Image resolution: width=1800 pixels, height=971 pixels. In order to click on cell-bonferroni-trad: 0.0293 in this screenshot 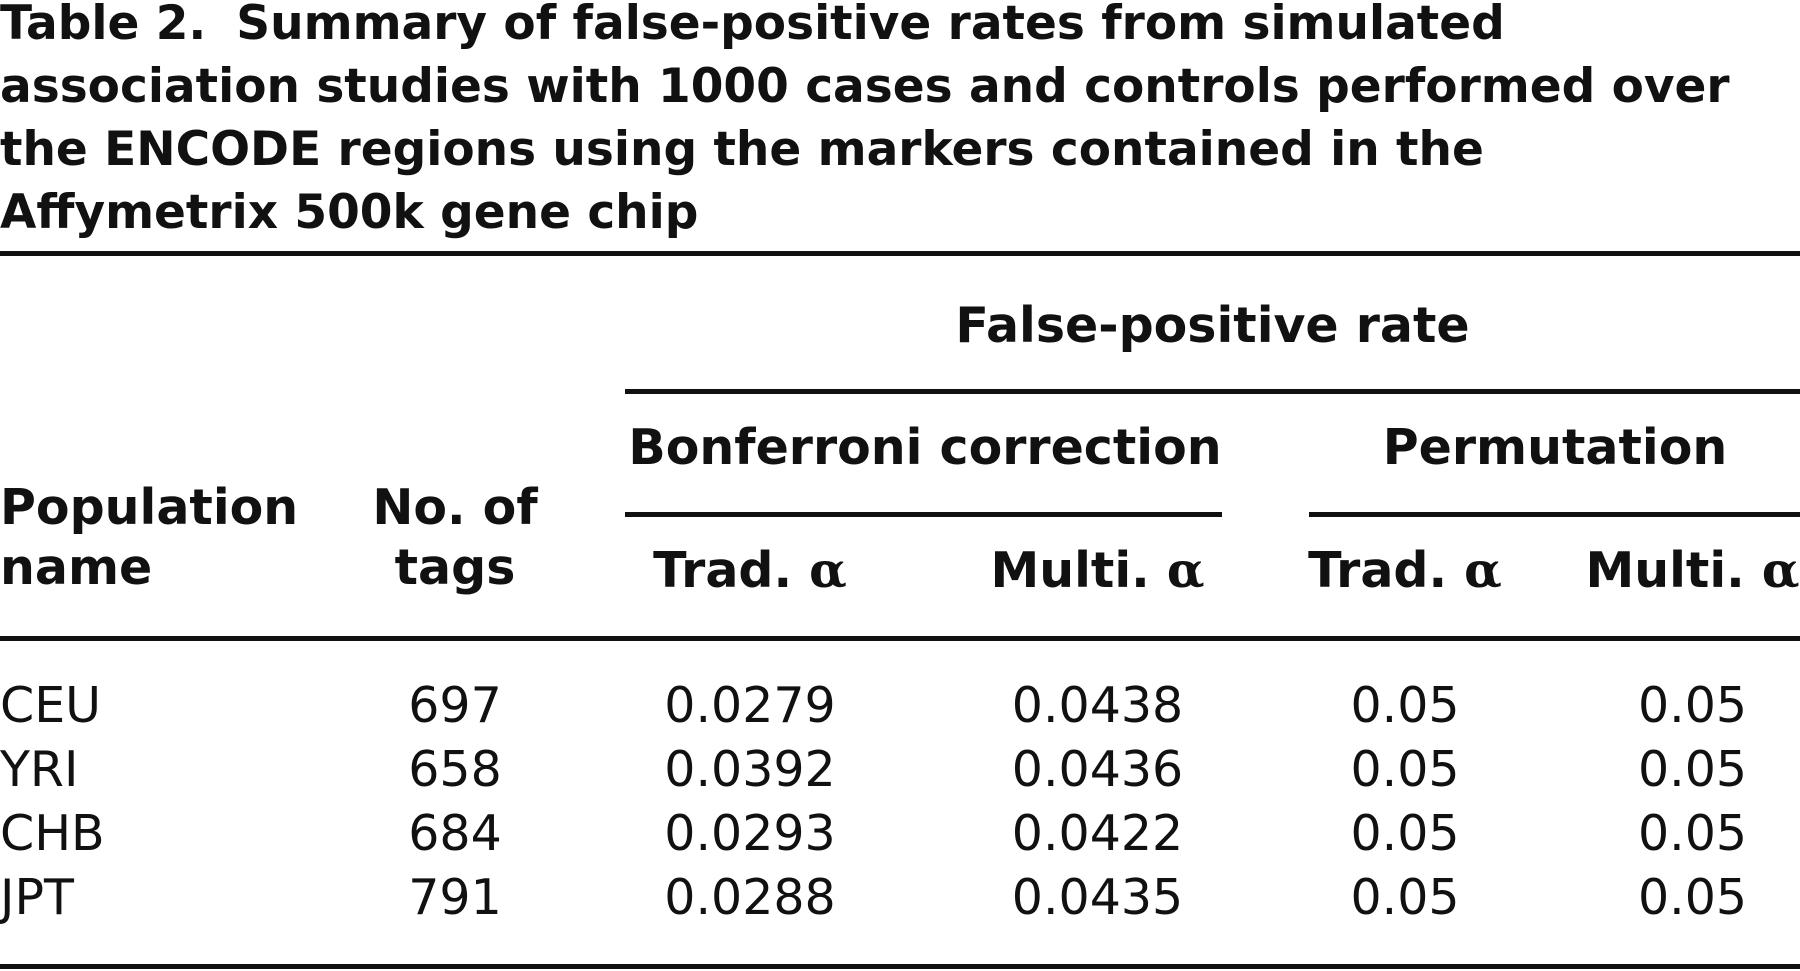, I will do `click(750, 833)`.